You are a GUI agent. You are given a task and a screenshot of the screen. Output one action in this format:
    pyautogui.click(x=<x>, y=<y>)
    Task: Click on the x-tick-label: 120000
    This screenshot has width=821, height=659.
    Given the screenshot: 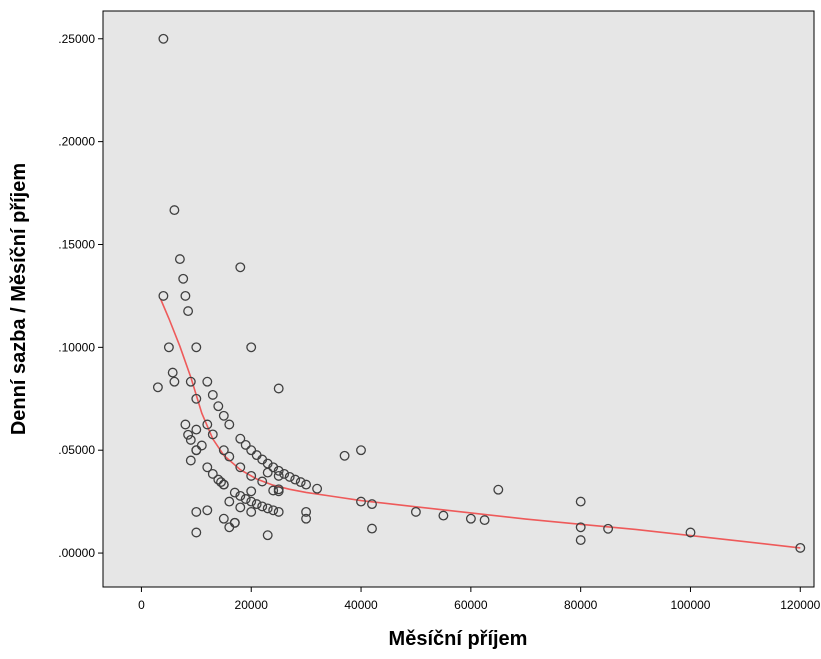 What is the action you would take?
    pyautogui.click(x=800, y=605)
    